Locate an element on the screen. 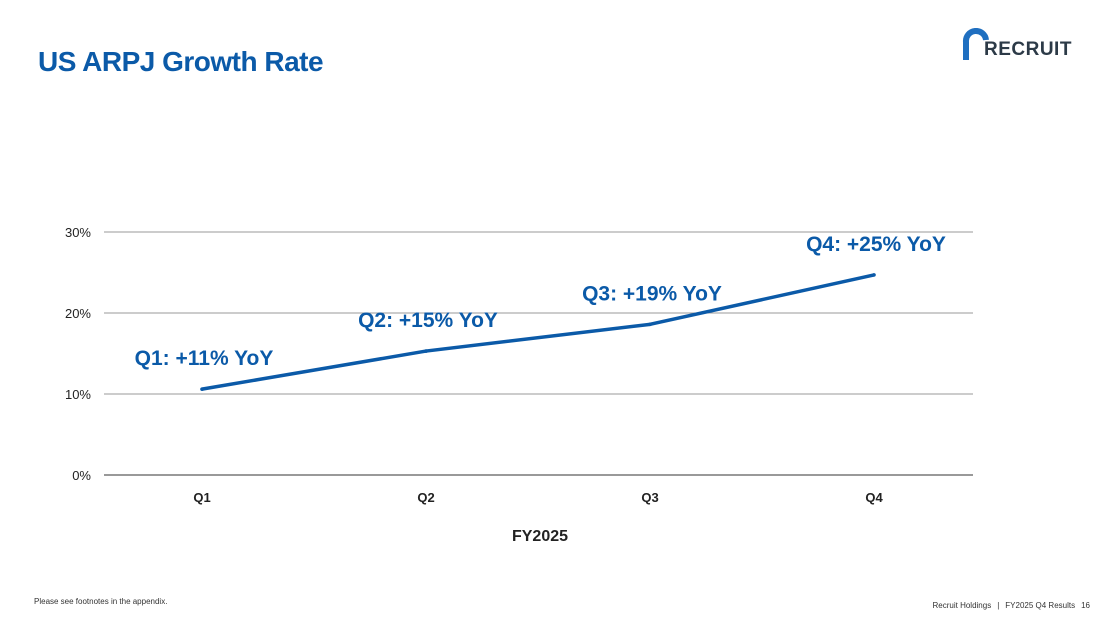 The width and height of the screenshot is (1100, 619). page-footer: Recruit Holdings | FY2025 Q4 Results 16 is located at coordinates (1012, 605).